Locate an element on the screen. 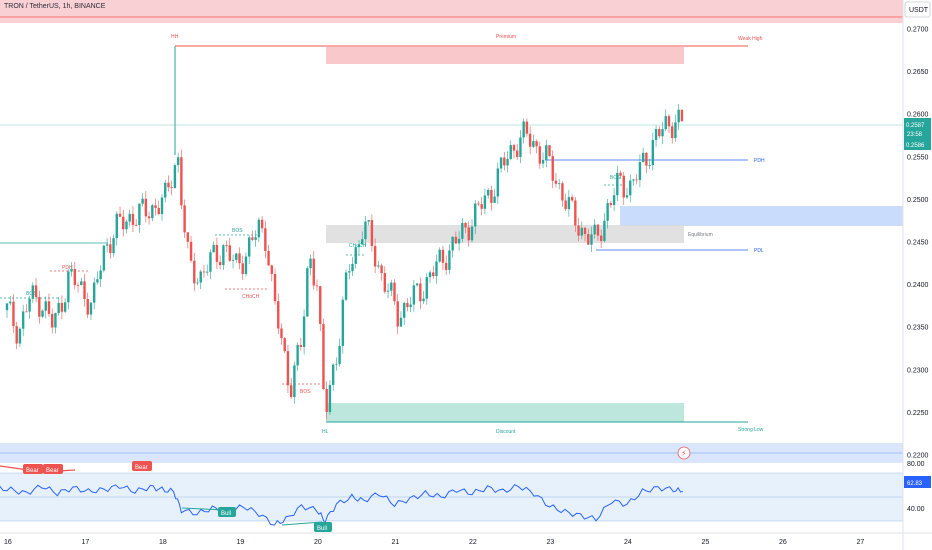  premium-zone is located at coordinates (505, 55).